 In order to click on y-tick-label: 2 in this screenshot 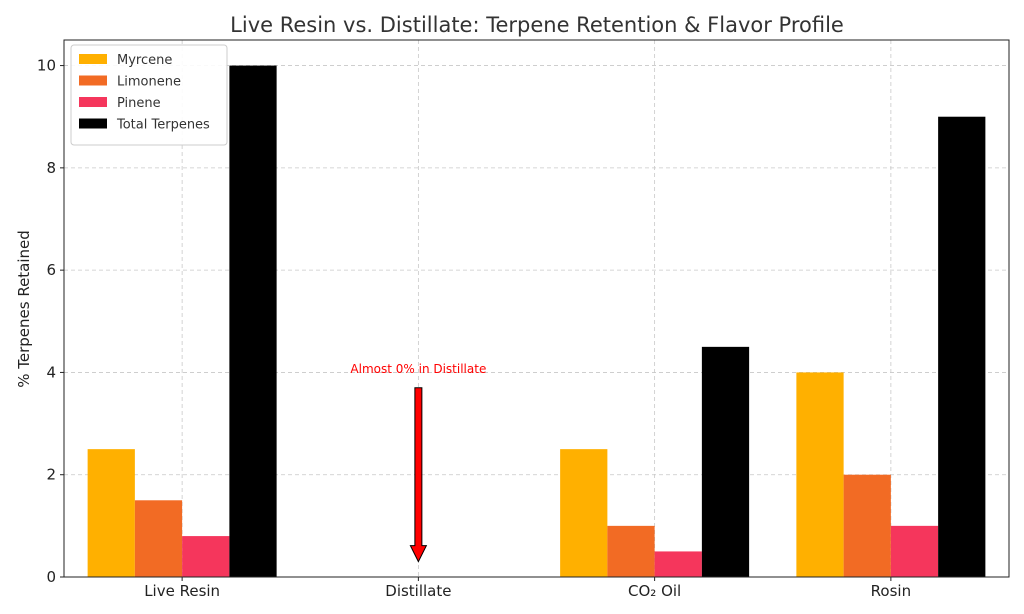, I will do `click(51, 475)`.